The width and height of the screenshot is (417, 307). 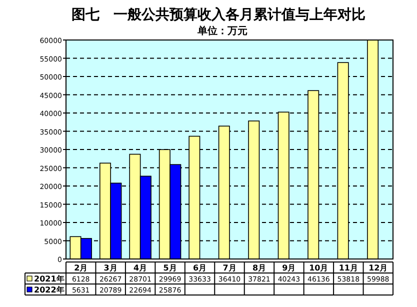 What do you see at coordinates (170, 268) in the screenshot?
I see `x-tick-label: 5月` at bounding box center [170, 268].